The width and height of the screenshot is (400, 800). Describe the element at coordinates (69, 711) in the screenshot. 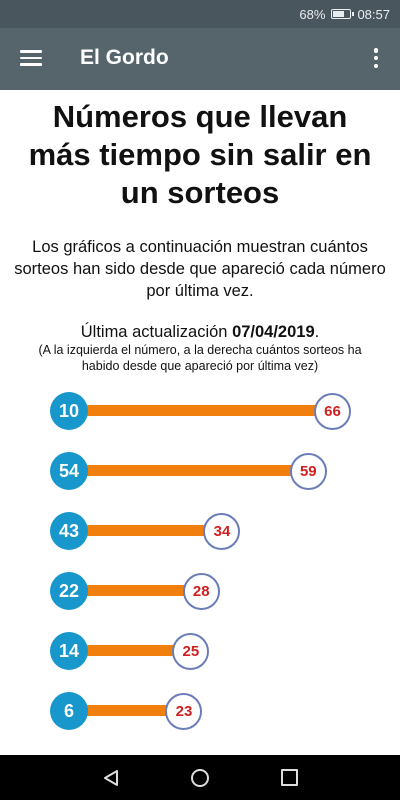

I see `number-circle: 6` at that location.